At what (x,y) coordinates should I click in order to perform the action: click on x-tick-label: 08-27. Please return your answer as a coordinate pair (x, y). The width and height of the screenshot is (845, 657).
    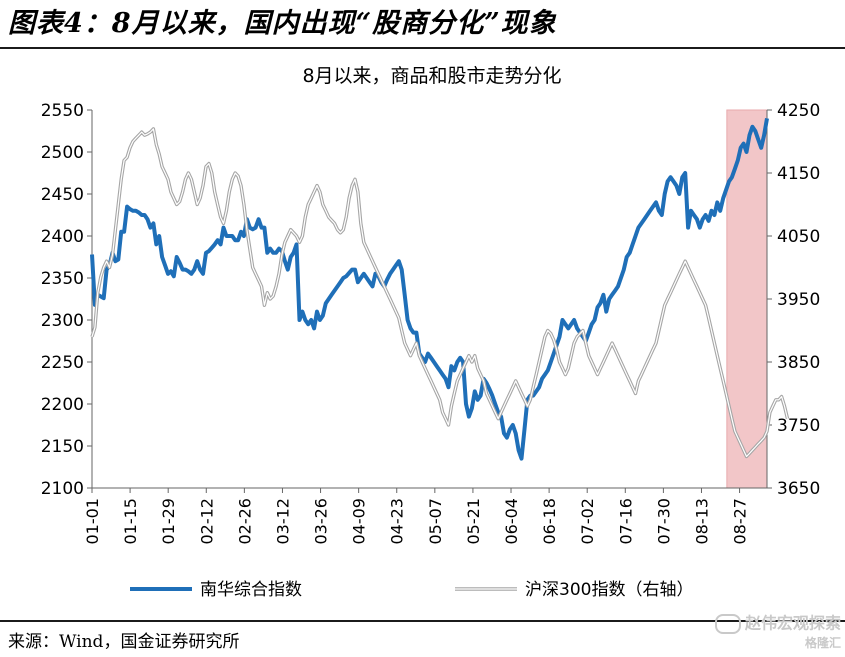
    Looking at the image, I should click on (740, 521).